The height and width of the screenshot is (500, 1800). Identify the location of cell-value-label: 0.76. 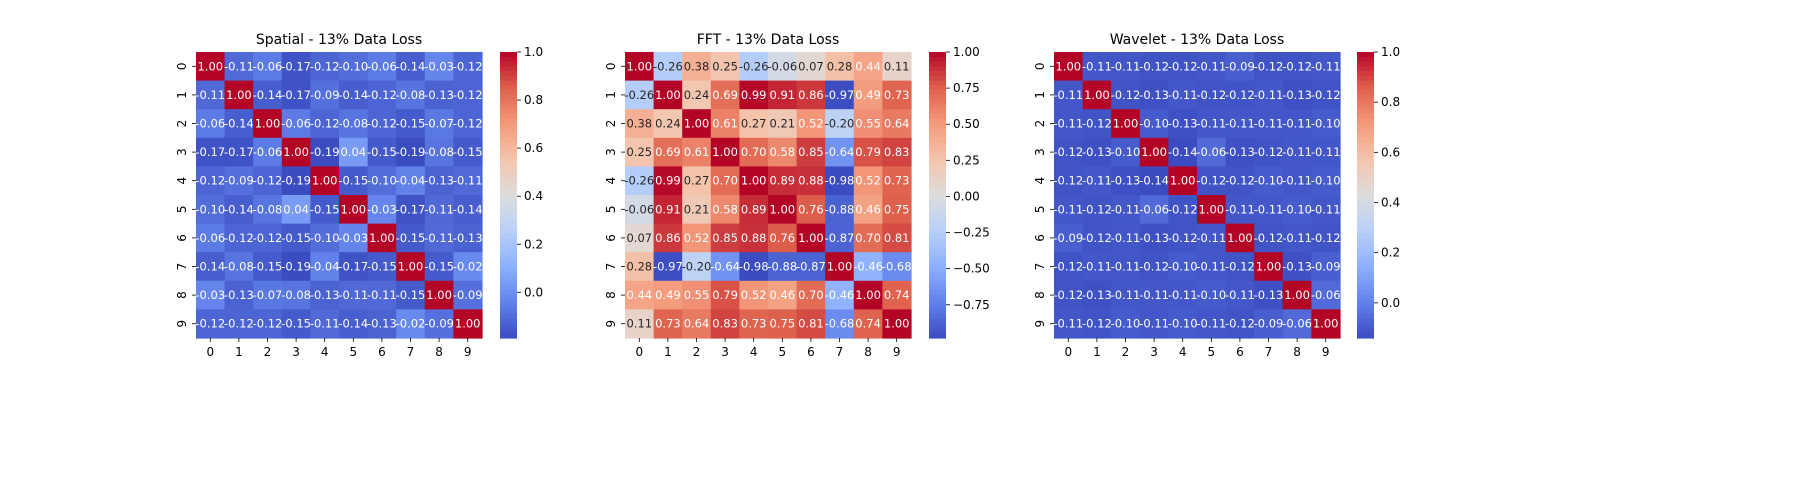
(782, 238).